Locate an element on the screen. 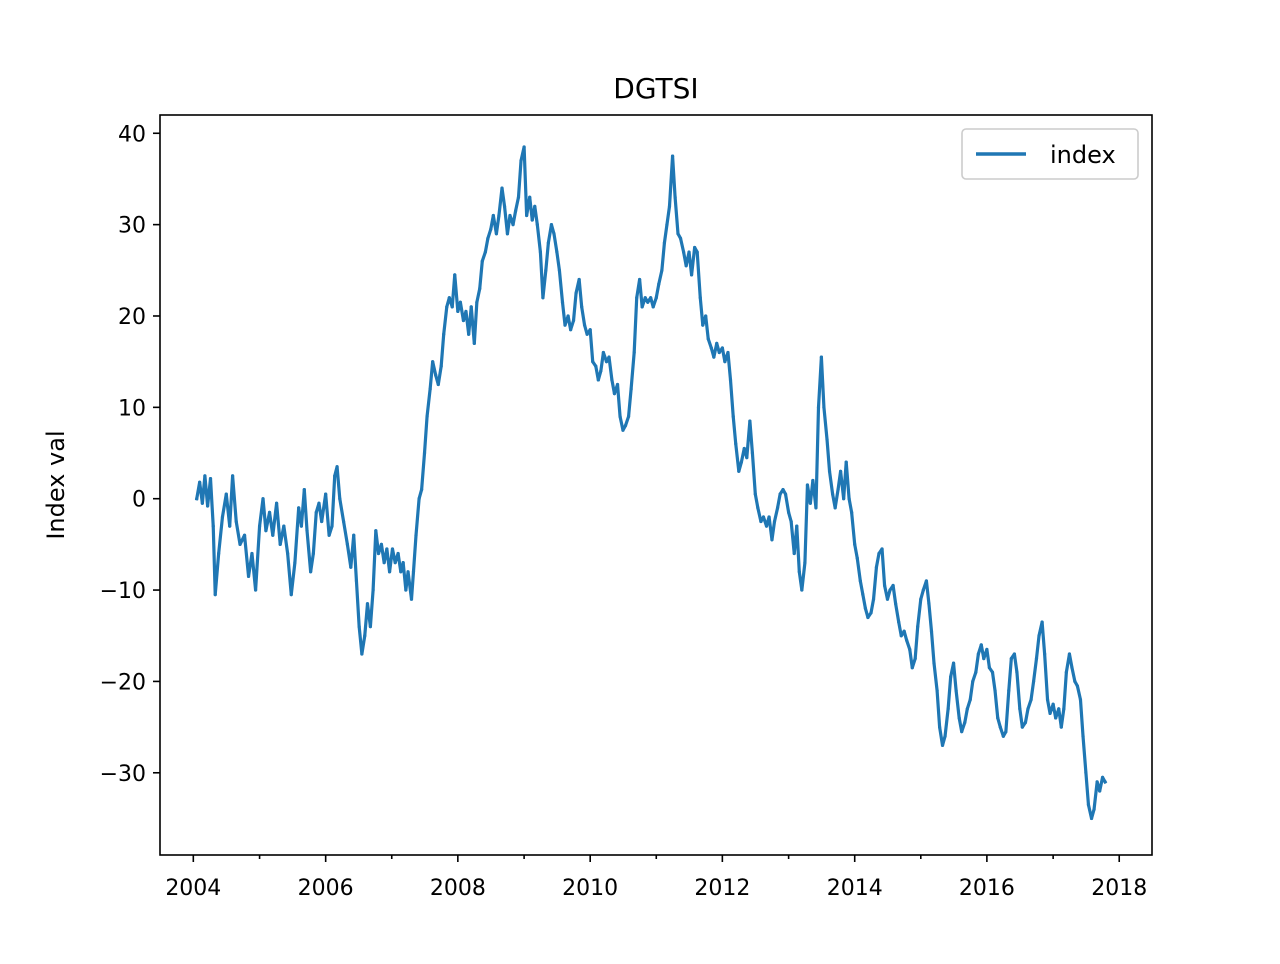  legend-box is located at coordinates (1050, 154).